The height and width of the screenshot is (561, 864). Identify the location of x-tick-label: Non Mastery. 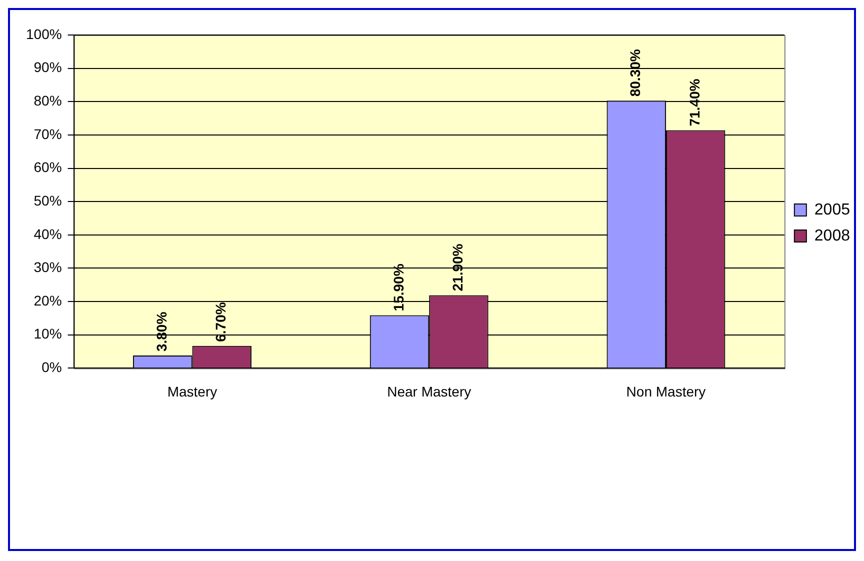
(666, 391).